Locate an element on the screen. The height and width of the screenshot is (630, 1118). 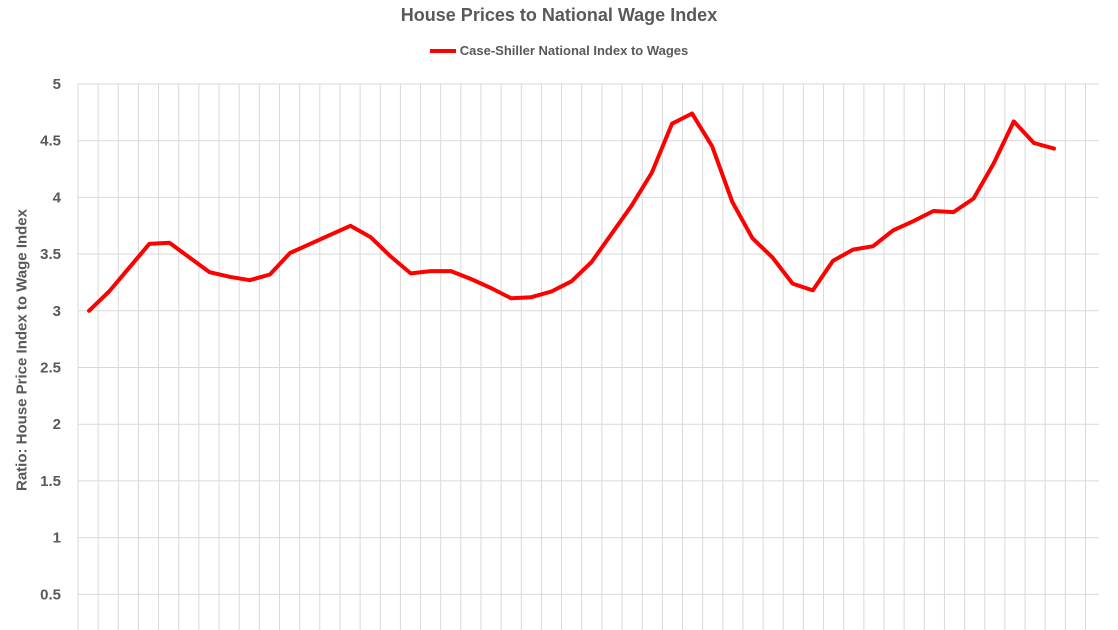
y-tick-label: 2.5 is located at coordinates (50, 368).